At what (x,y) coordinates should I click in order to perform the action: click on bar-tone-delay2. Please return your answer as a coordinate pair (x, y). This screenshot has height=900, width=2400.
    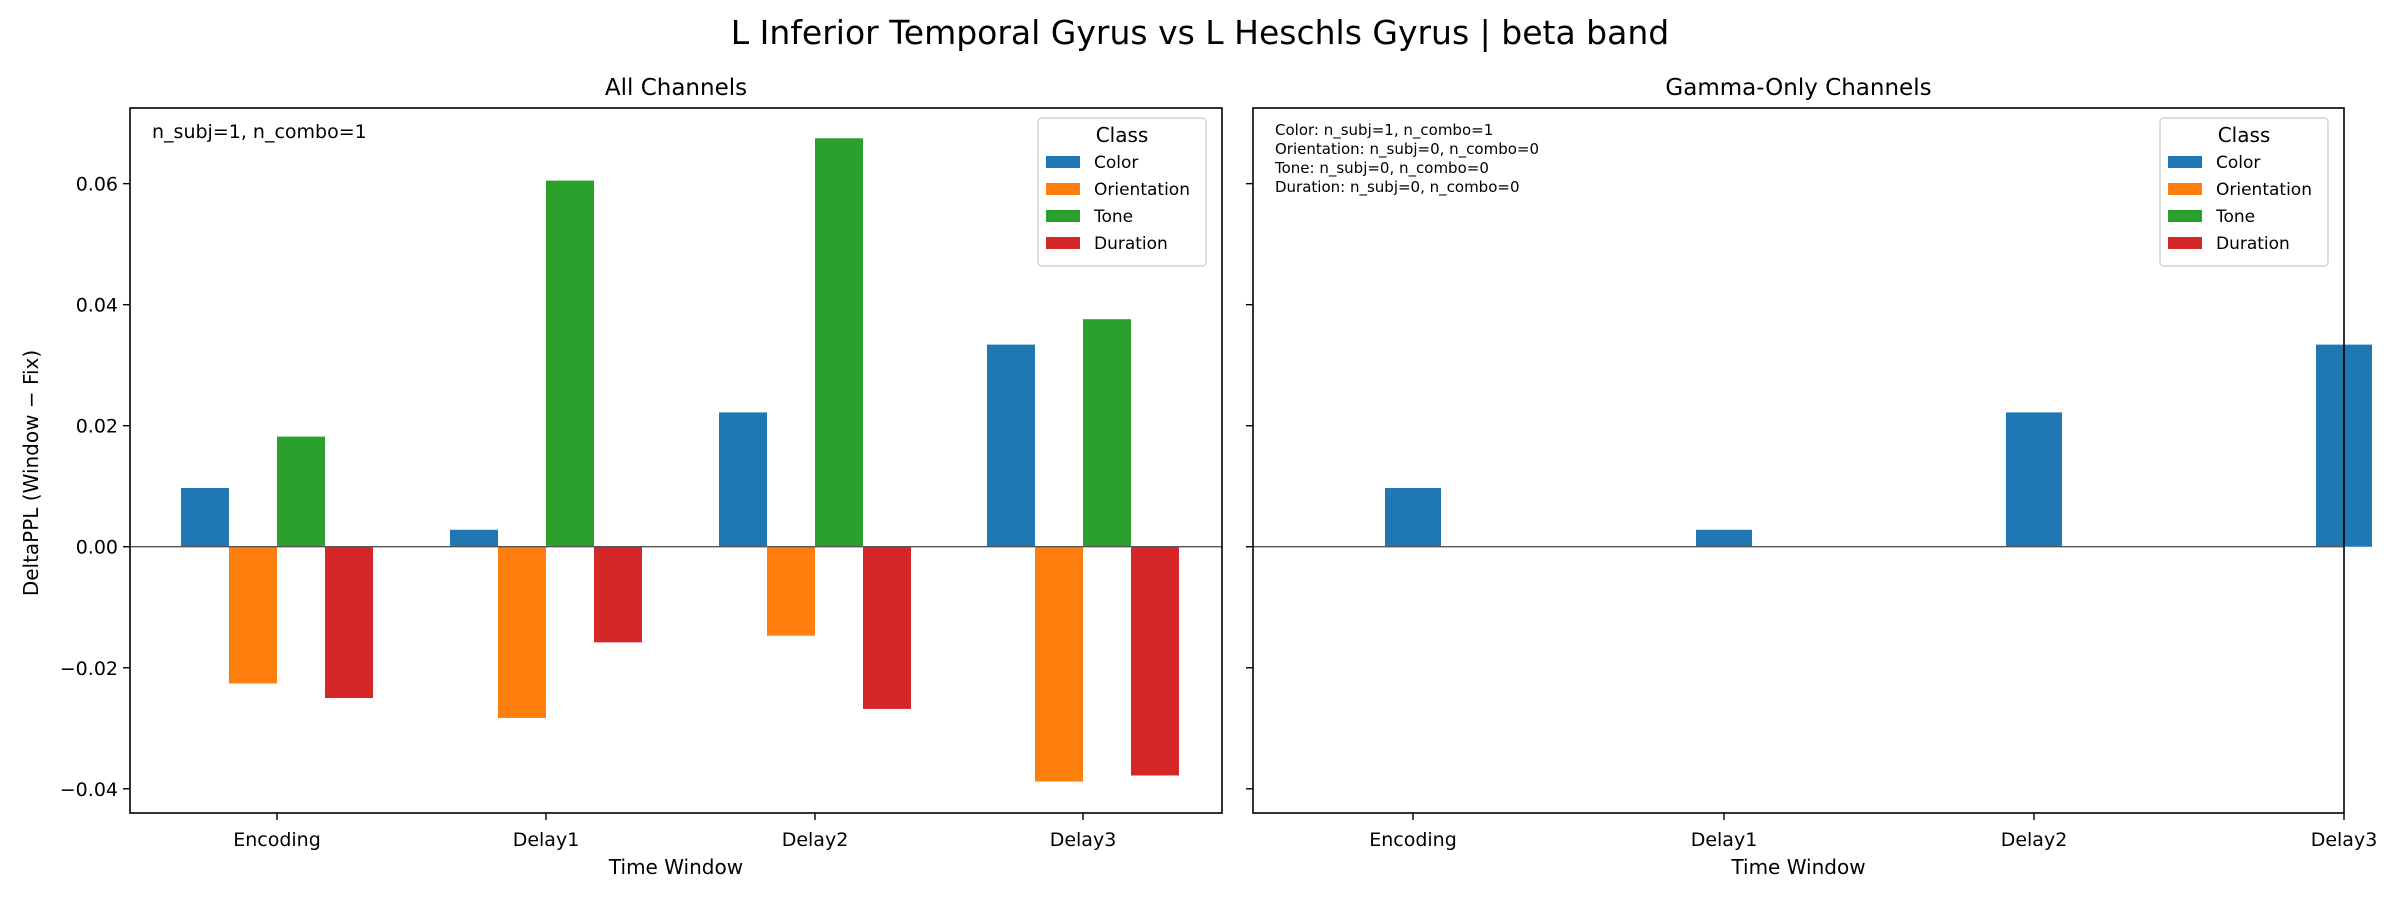
    Looking at the image, I should click on (839, 342).